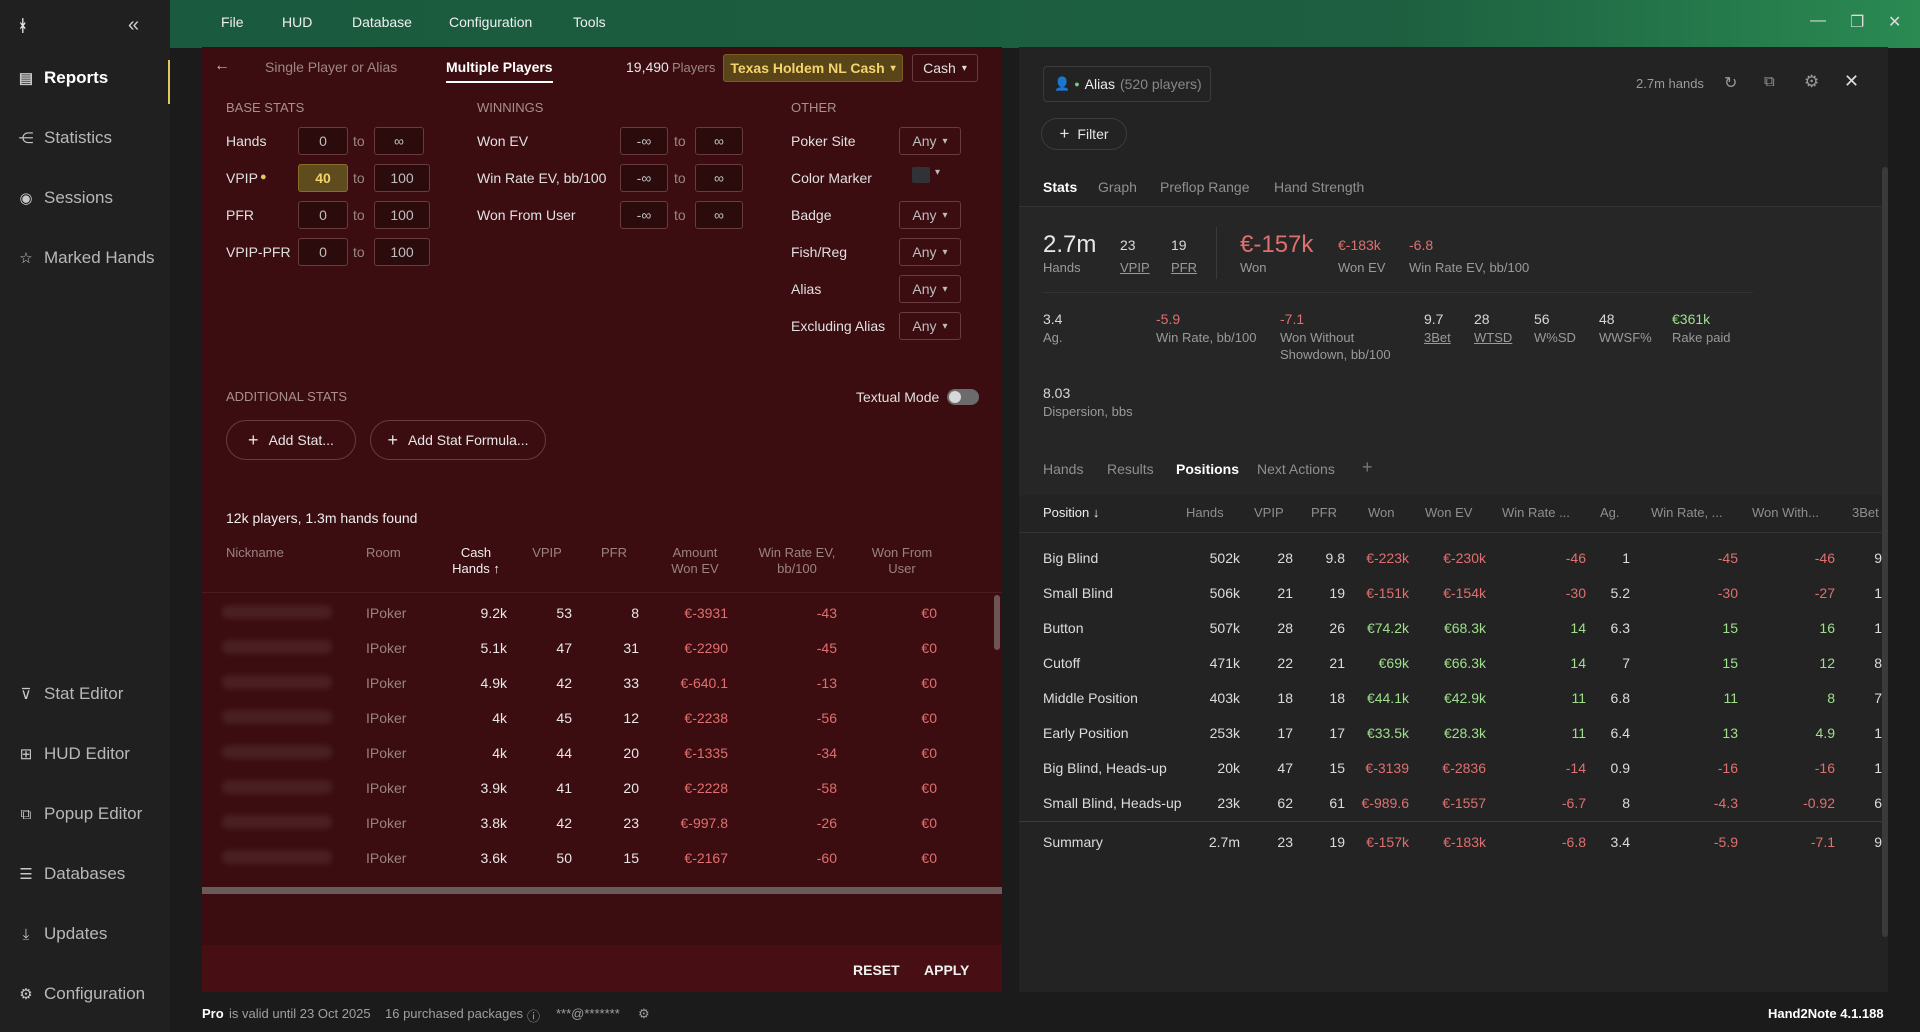 This screenshot has width=1920, height=1032. Describe the element at coordinates (402, 252) in the screenshot. I see `vpip-pfr-to-input: 100` at that location.